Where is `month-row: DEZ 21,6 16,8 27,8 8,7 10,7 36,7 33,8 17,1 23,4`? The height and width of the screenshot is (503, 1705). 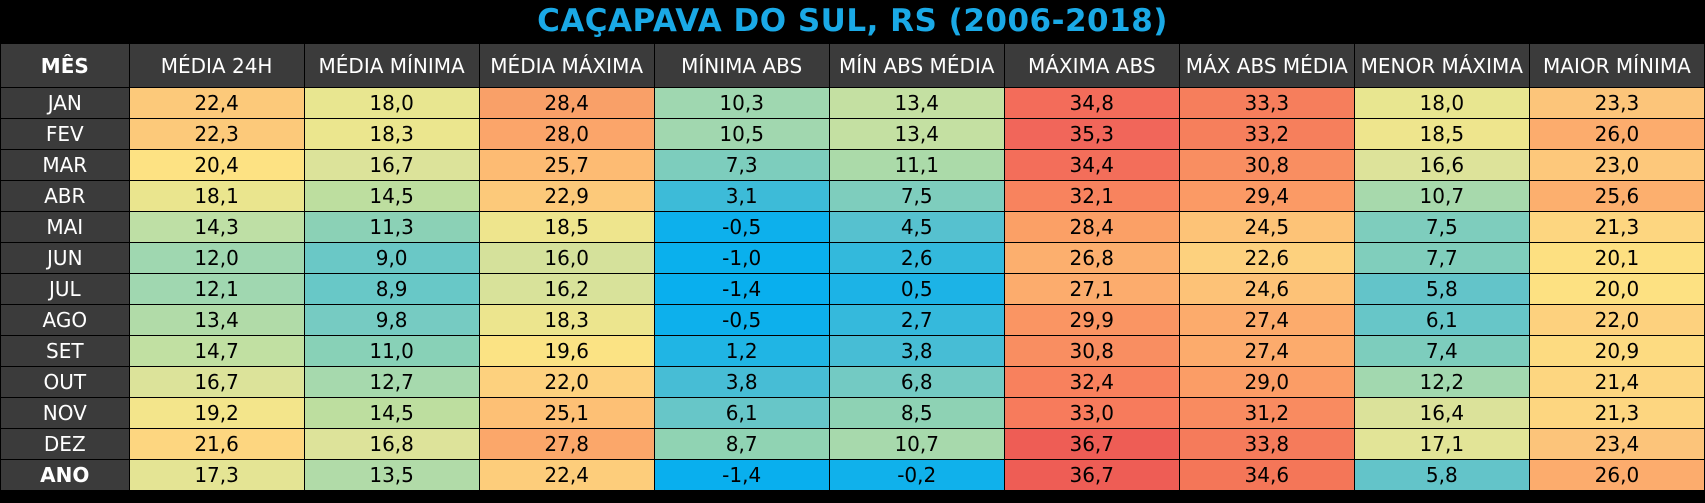 month-row: DEZ 21,6 16,8 27,8 8,7 10,7 36,7 33,8 17,1 23,4 is located at coordinates (852, 444).